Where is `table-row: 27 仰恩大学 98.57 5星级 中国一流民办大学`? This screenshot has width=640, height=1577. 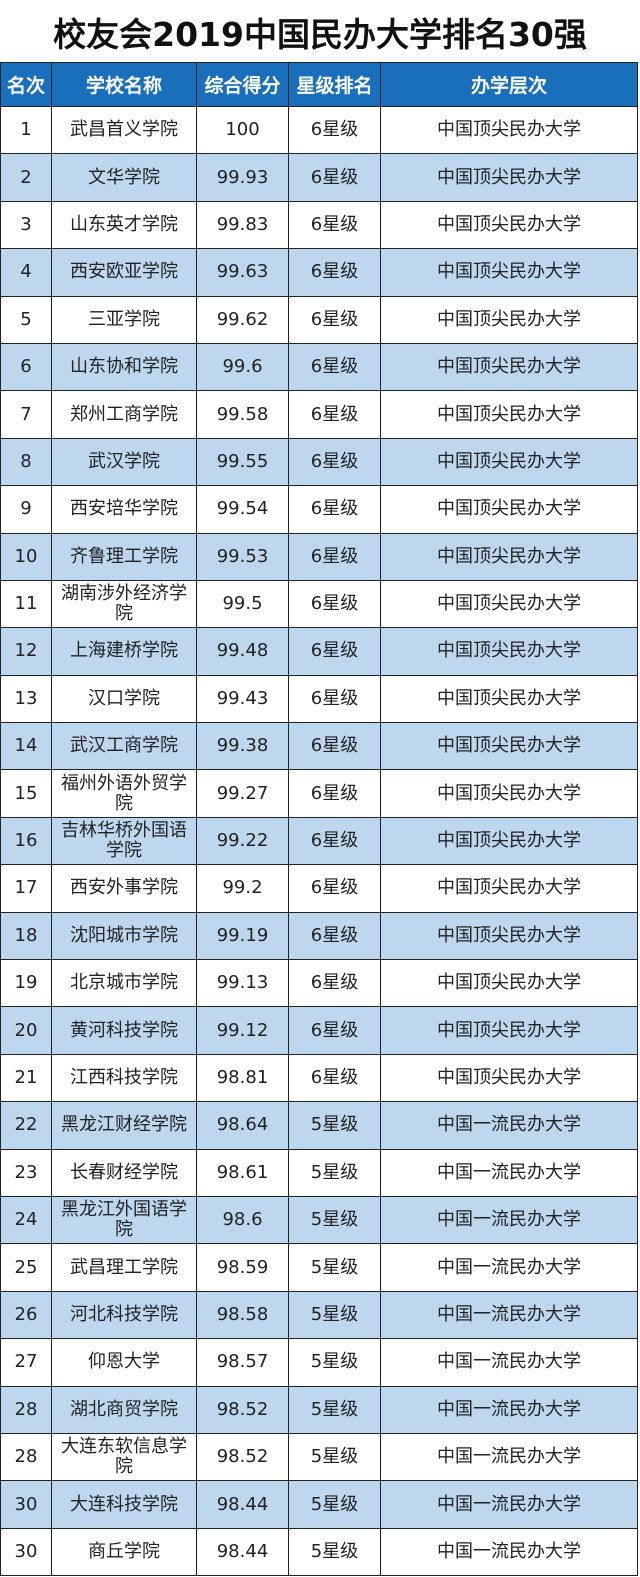
table-row: 27 仰恩大学 98.57 5星级 中国一流民办大学 is located at coordinates (319, 1362).